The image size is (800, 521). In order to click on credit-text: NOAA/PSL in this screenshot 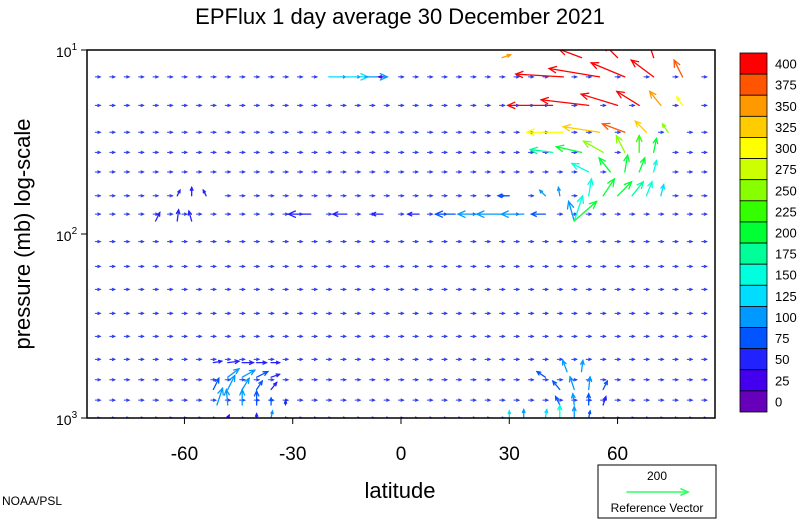, I will do `click(32, 501)`.